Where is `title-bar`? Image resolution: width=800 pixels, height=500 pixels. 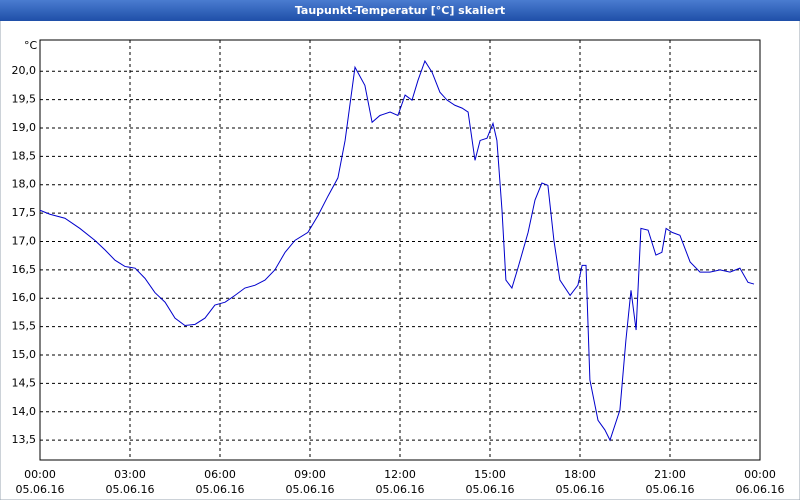 title-bar is located at coordinates (400, 10).